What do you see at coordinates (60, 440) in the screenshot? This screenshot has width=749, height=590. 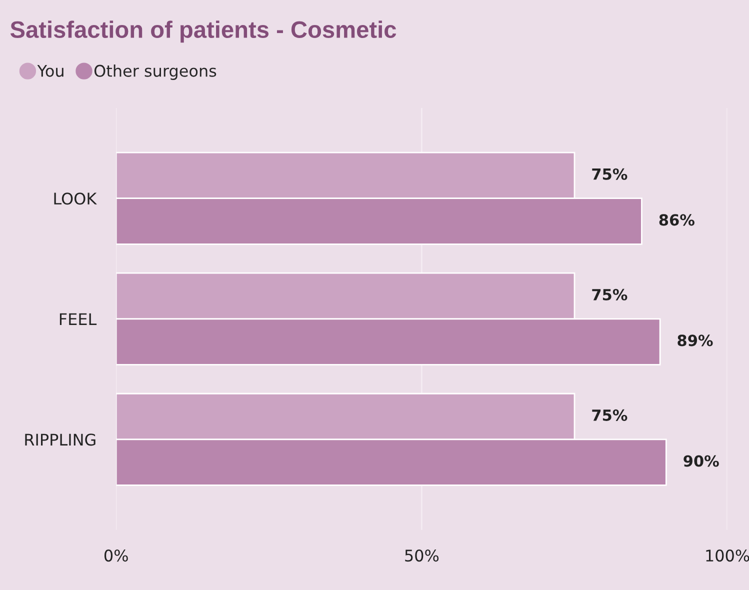 I see `y-tick-label: RIPPLING` at bounding box center [60, 440].